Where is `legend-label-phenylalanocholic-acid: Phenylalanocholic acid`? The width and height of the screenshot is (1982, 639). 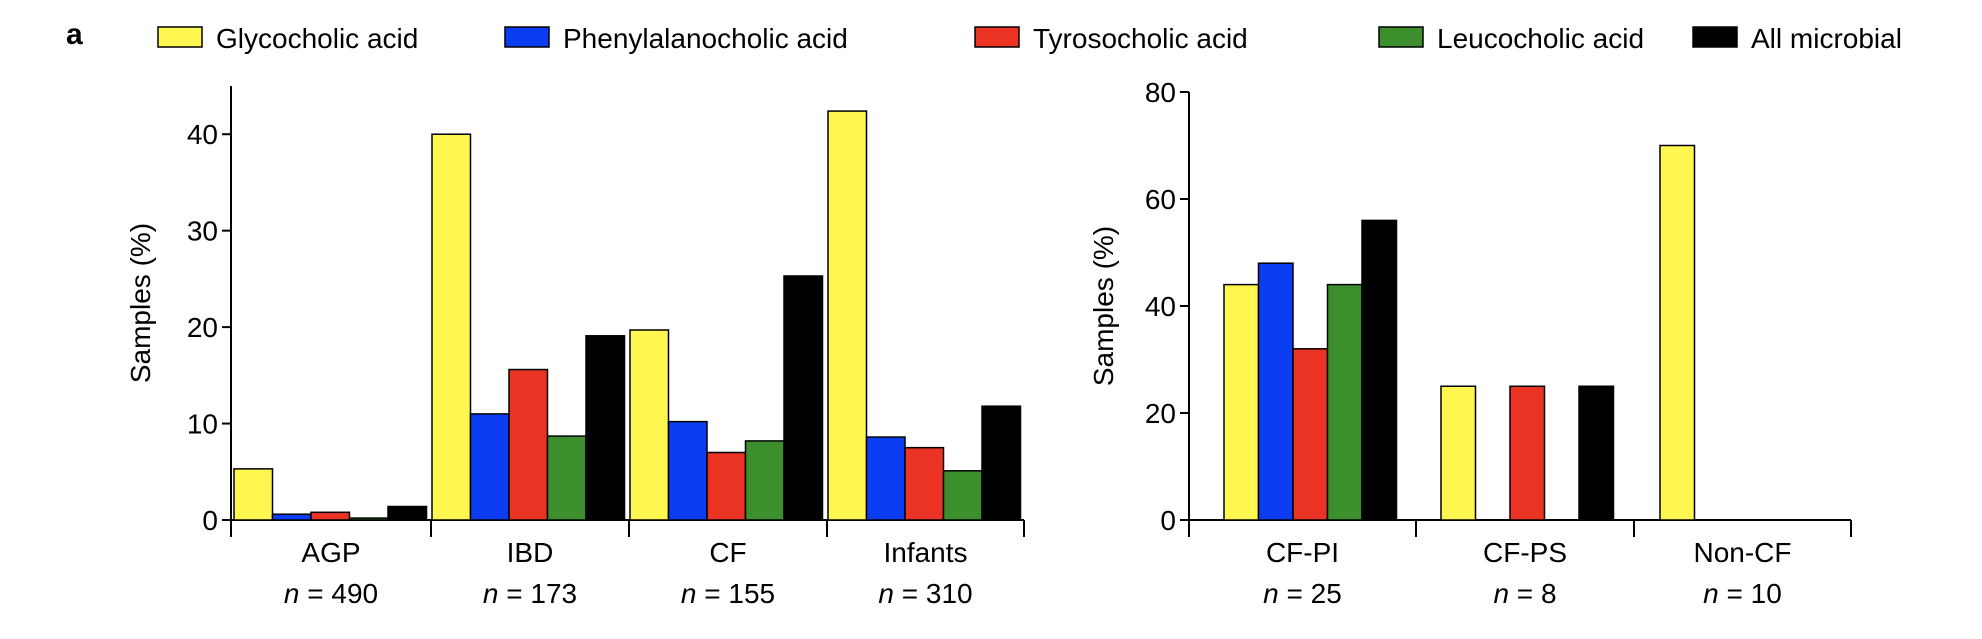
legend-label-phenylalanocholic-acid: Phenylalanocholic acid is located at coordinates (705, 38).